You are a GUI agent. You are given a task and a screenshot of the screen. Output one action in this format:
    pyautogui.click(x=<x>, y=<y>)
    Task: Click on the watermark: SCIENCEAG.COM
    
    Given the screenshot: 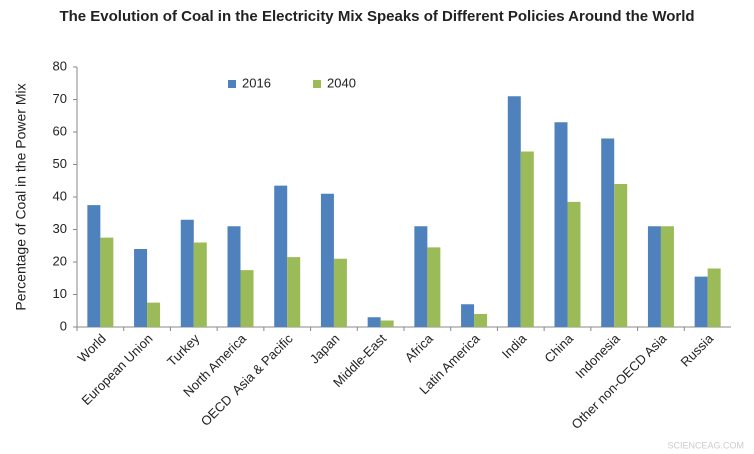 What is the action you would take?
    pyautogui.click(x=705, y=445)
    